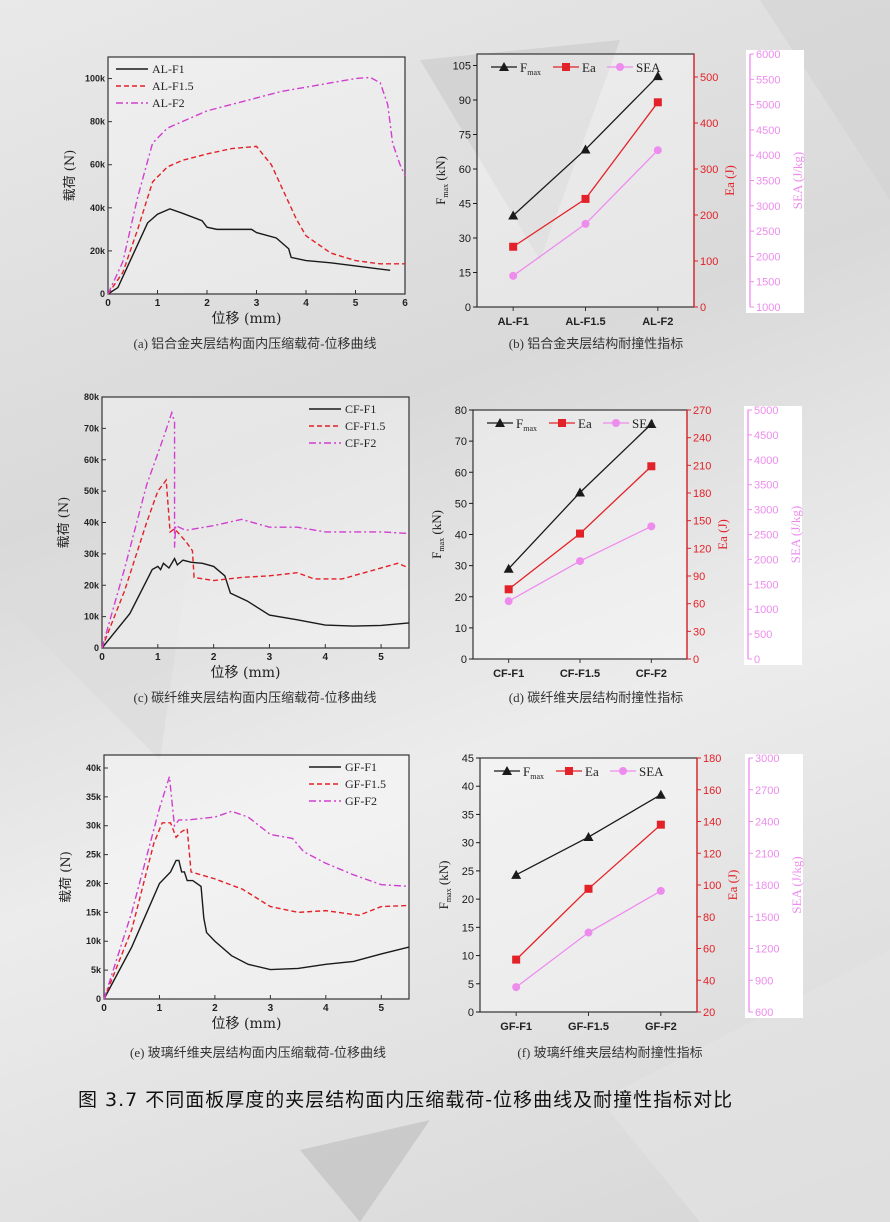  Describe the element at coordinates (468, 787) in the screenshot. I see `y-tick-label: 40` at that location.